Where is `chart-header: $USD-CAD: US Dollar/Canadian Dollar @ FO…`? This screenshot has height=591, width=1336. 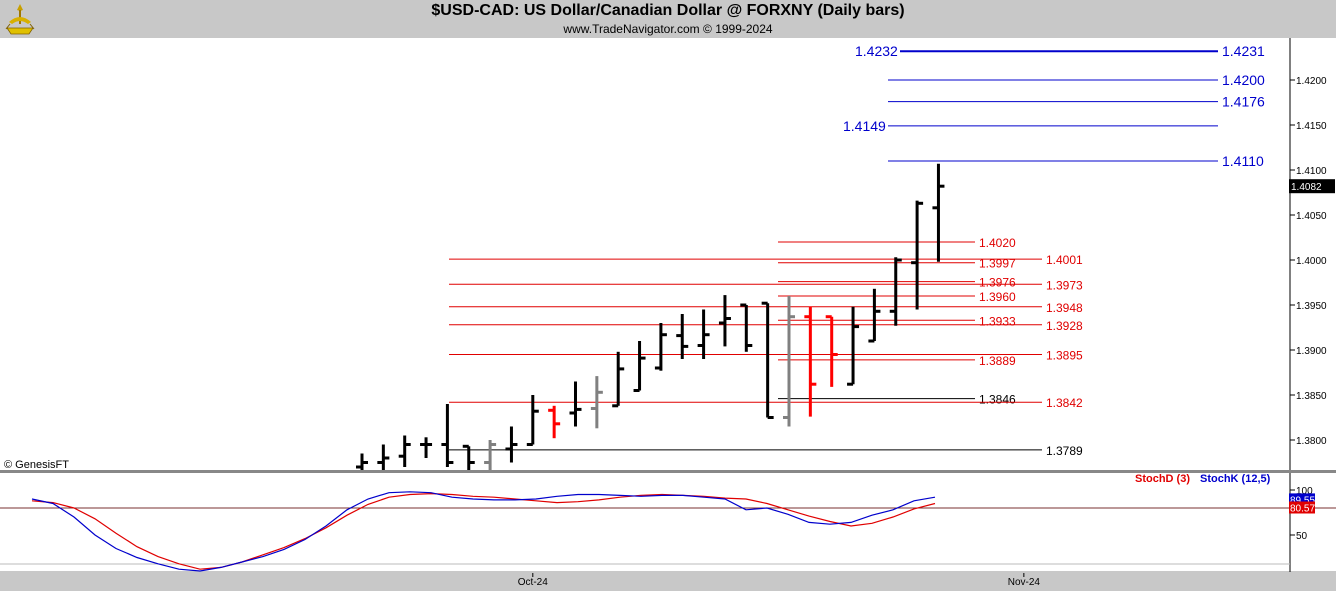
chart-header: $USD-CAD: US Dollar/Canadian Dollar @ FO… is located at coordinates (668, 19).